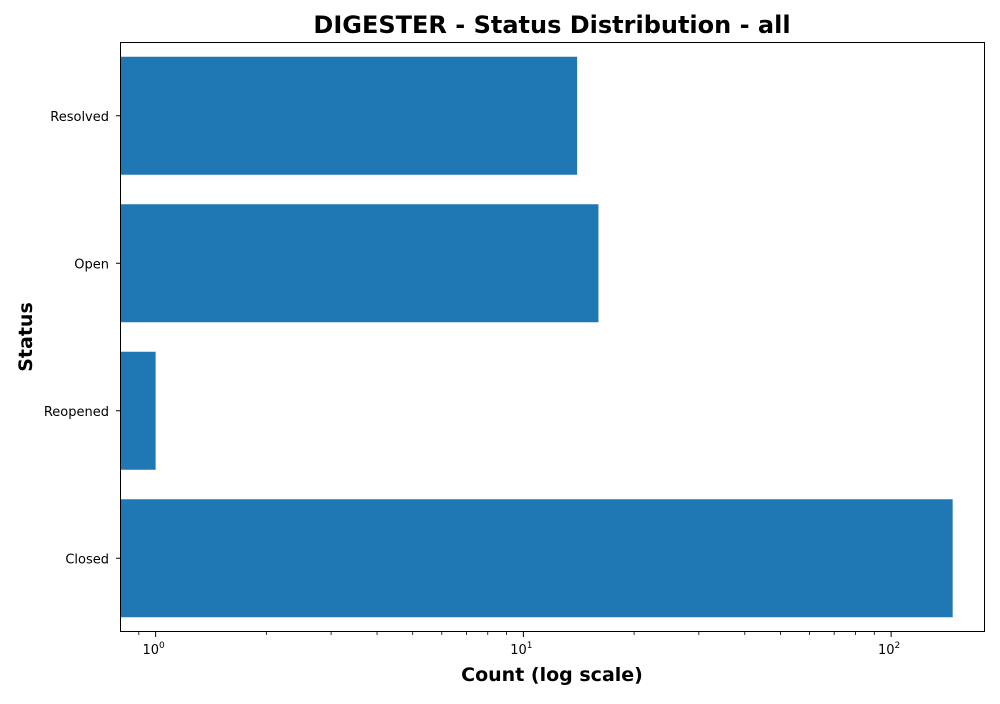 The height and width of the screenshot is (704, 1000). I want to click on x-tick-label: 10², so click(889, 649).